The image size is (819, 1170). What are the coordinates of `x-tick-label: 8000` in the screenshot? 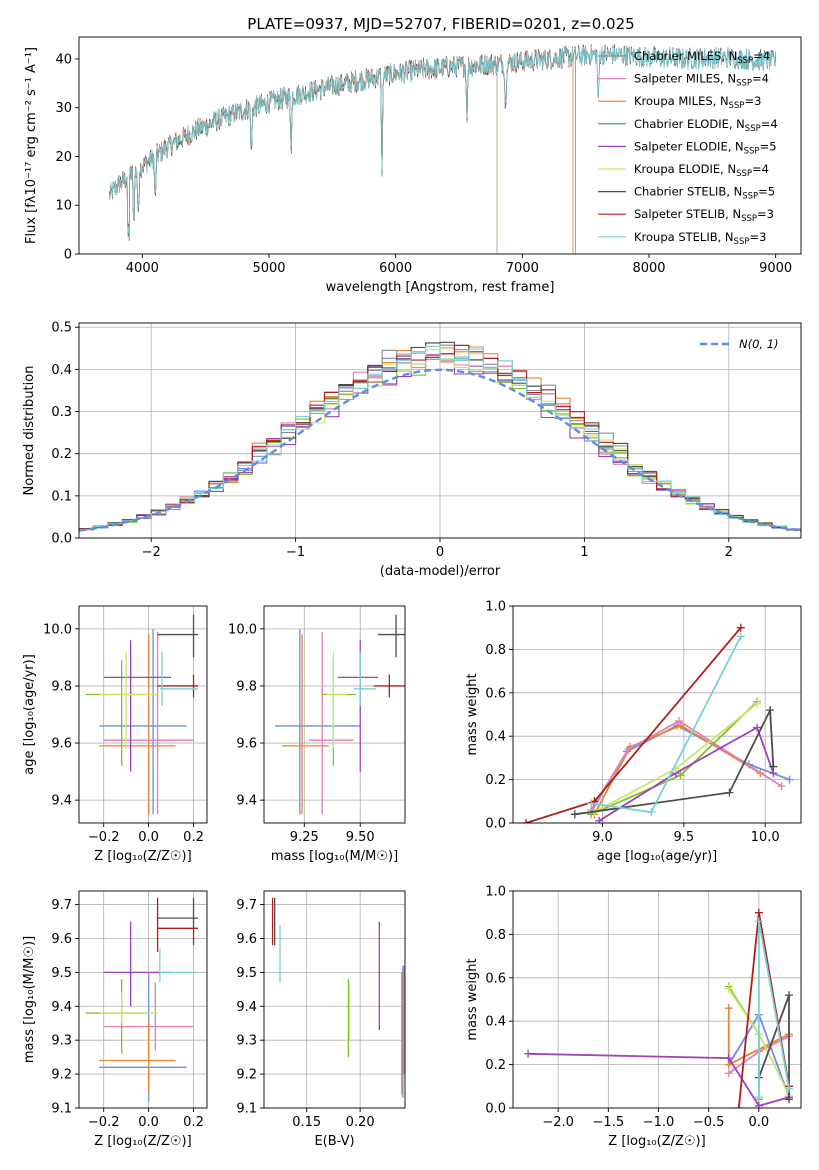 It's located at (648, 268).